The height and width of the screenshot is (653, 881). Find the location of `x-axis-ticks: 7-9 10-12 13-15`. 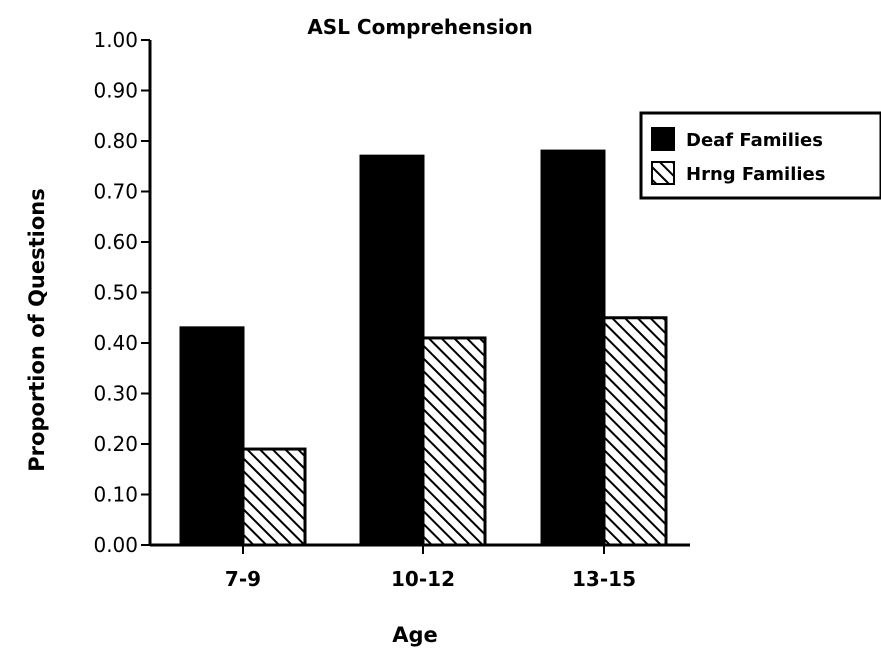

x-axis-ticks: 7-9 10-12 13-15 is located at coordinates (430, 568).